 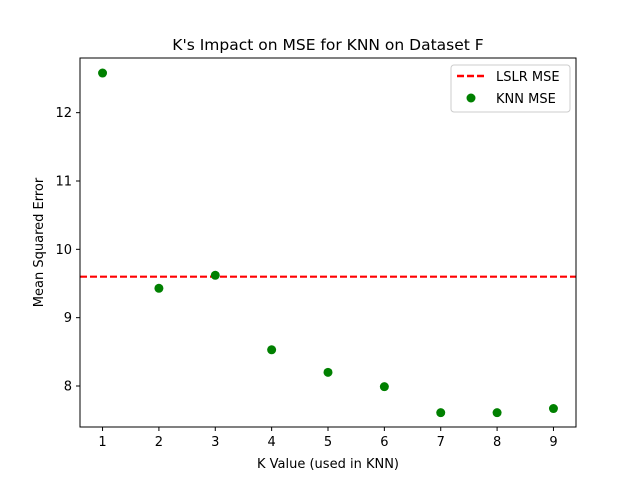 I want to click on y-tick-label: 9, so click(x=68, y=318).